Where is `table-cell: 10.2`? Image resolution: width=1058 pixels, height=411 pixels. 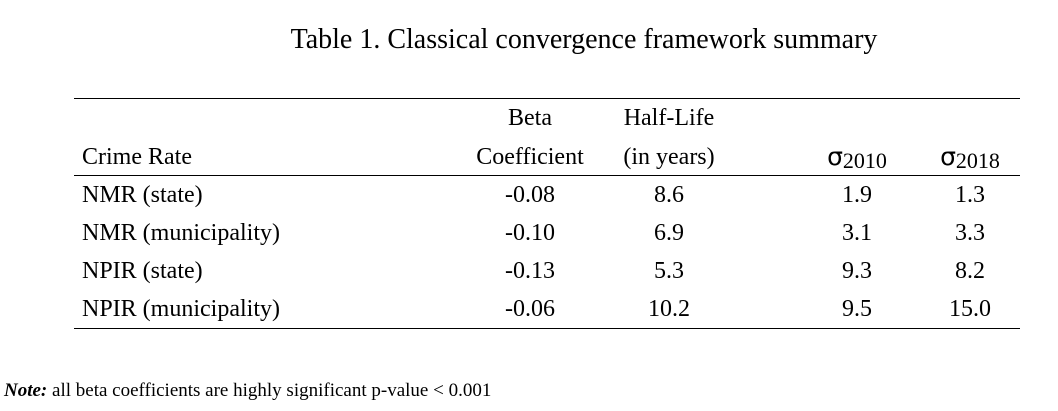 table-cell: 10.2 is located at coordinates (669, 309).